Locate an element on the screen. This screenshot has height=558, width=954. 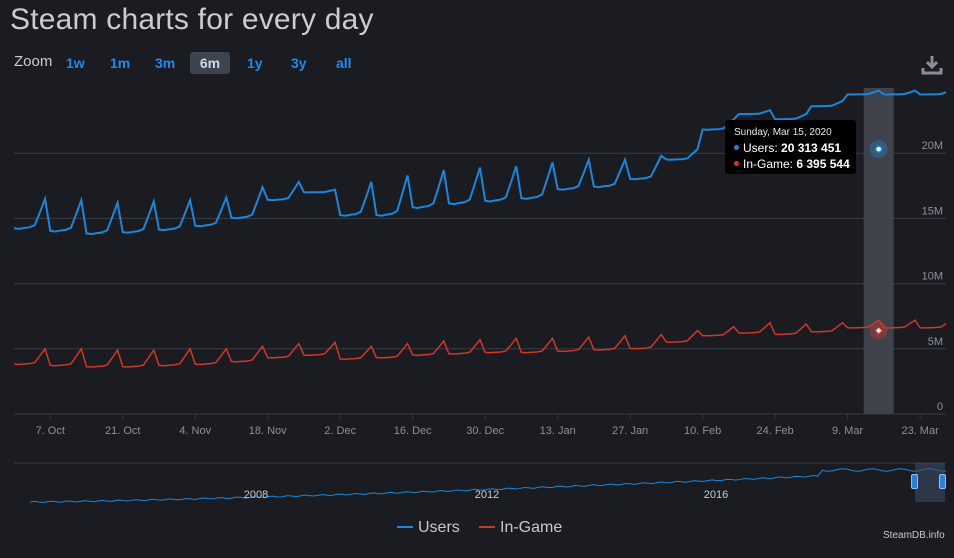
tooltip-ingame-value: 6 395 544 is located at coordinates (823, 164).